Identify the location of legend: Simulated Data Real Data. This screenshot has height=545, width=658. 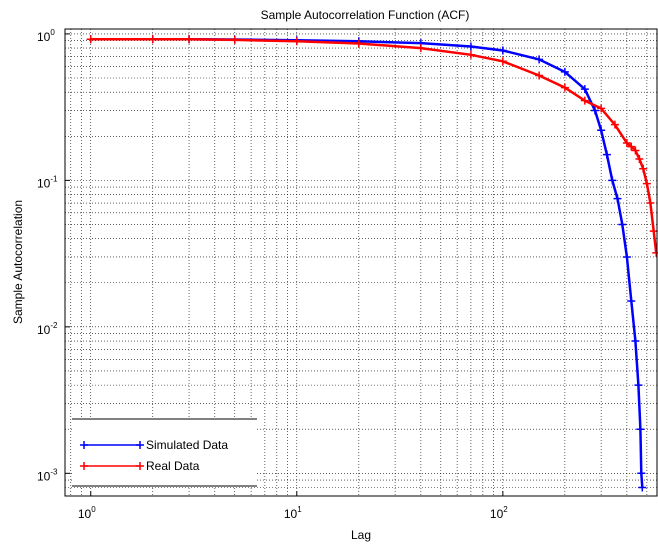
(164, 452).